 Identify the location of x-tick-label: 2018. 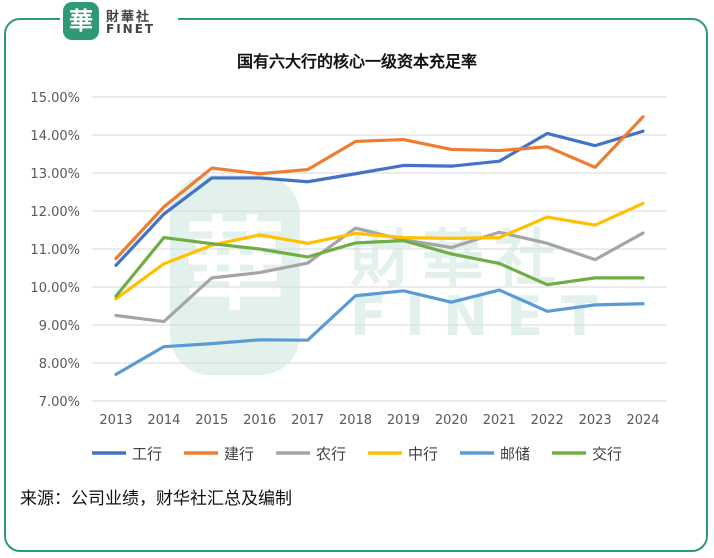
(355, 420).